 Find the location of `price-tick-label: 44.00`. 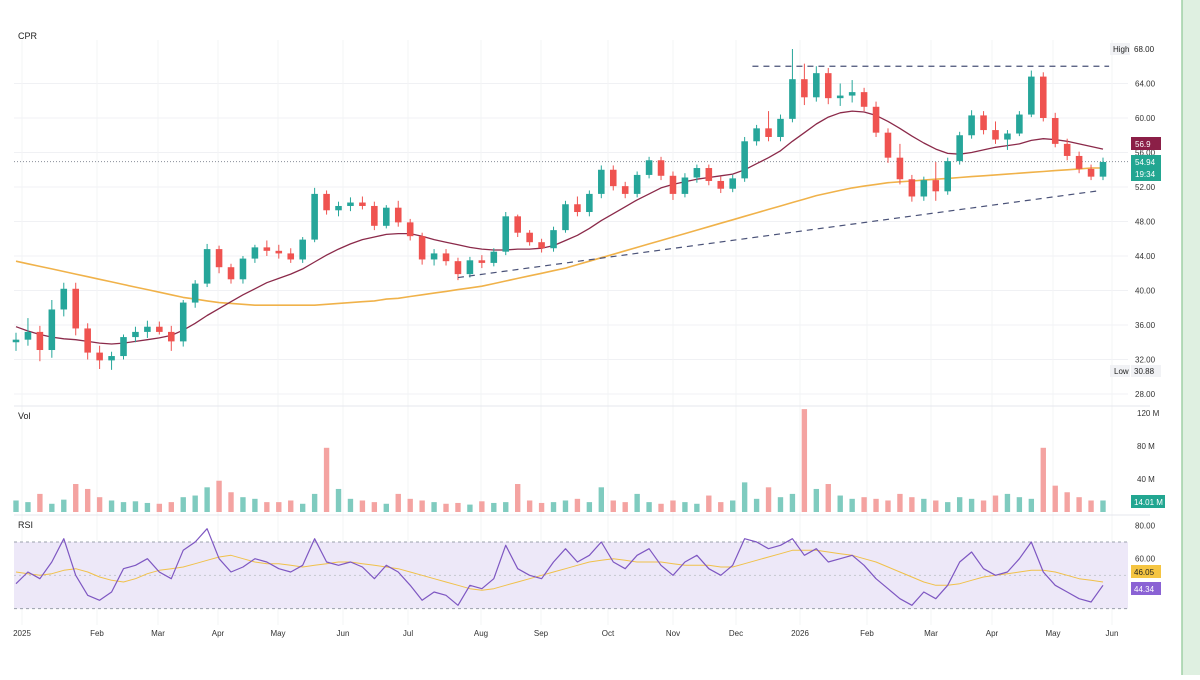

price-tick-label: 44.00 is located at coordinates (1145, 256).